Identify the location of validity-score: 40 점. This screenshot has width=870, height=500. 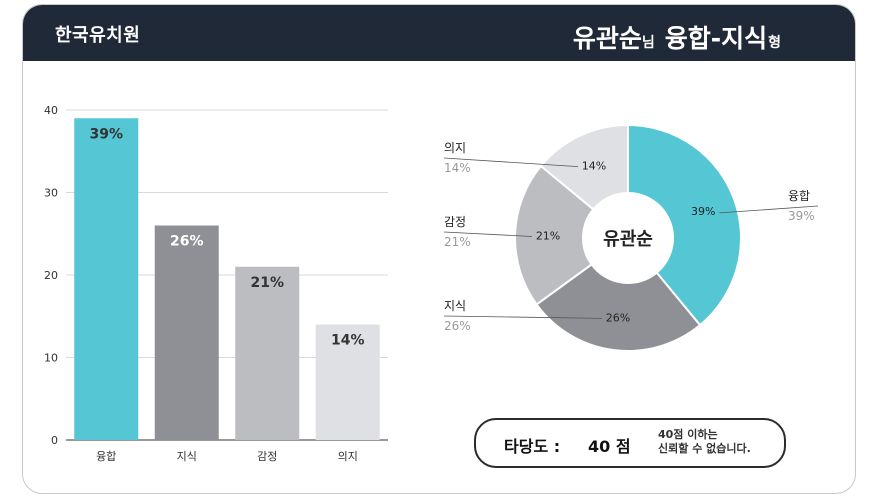
(609, 446).